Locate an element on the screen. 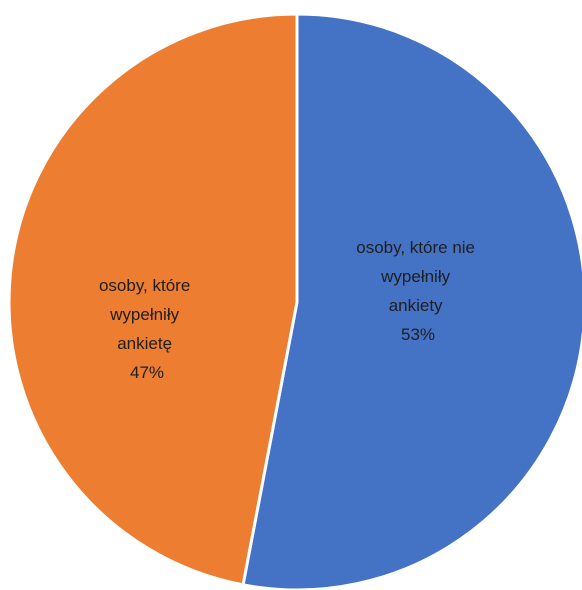  slice-label-filled-line-1: osoby, które is located at coordinates (144, 285).